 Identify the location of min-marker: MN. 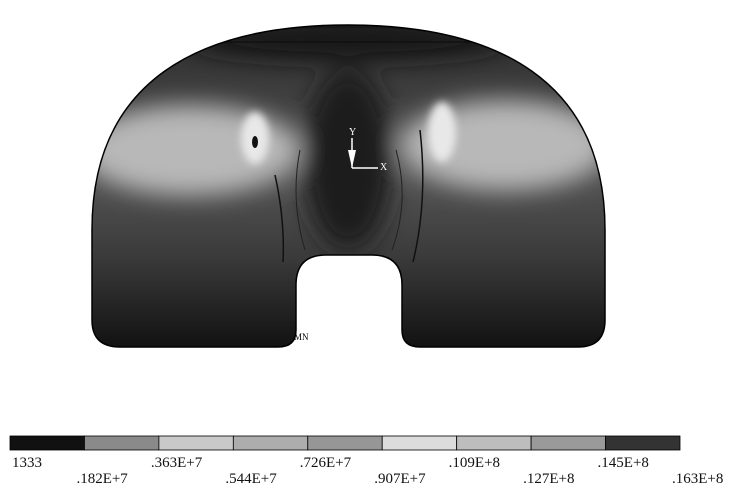
(301, 337).